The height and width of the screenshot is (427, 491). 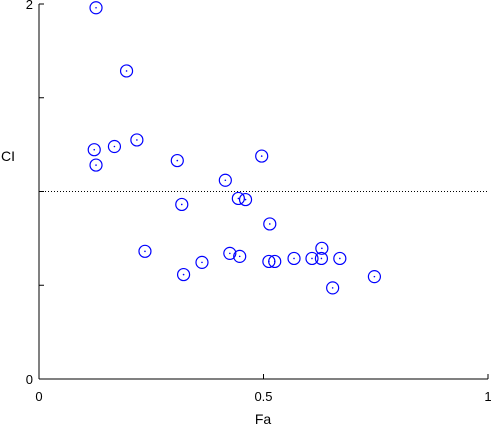 What do you see at coordinates (263, 396) in the screenshot?
I see `x-tick-label: 0.5` at bounding box center [263, 396].